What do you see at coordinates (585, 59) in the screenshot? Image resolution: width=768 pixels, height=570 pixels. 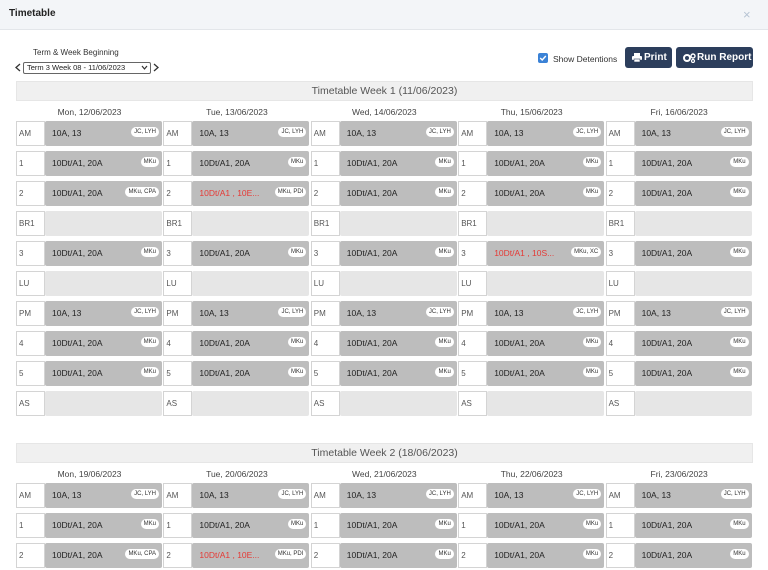 I see `detentions-label: Show Detentions` at bounding box center [585, 59].